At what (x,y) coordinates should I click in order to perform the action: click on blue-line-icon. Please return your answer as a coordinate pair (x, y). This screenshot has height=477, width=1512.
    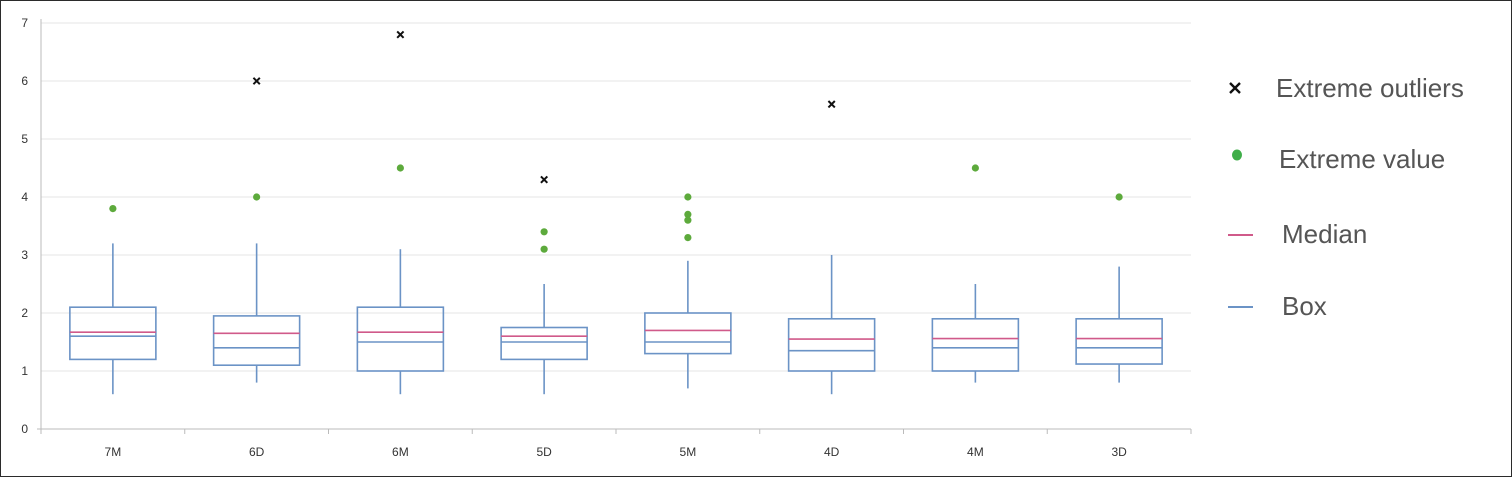
    Looking at the image, I should click on (1240, 307).